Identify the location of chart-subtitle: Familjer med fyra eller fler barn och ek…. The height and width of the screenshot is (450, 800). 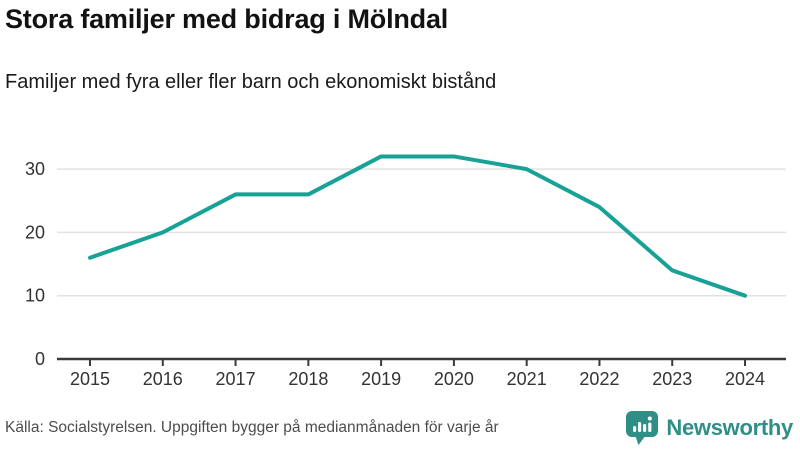
(251, 82).